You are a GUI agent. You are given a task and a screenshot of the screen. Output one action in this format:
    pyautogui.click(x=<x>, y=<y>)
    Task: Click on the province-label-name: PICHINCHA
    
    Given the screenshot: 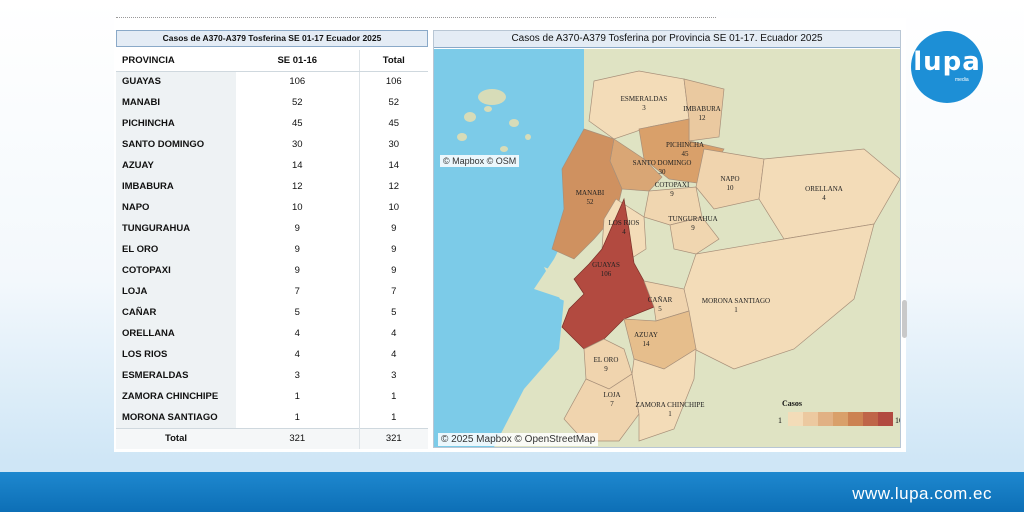 What is the action you would take?
    pyautogui.click(x=685, y=145)
    